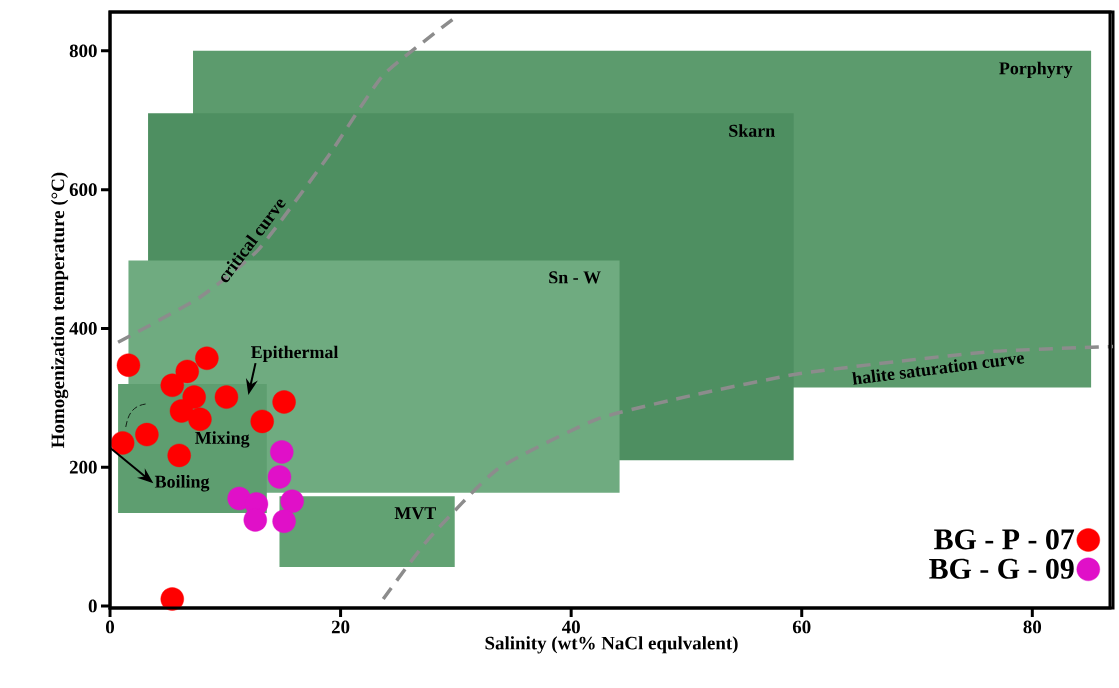 The height and width of the screenshot is (688, 1119). I want to click on legend-label: BG - G - 09, so click(1001, 568).